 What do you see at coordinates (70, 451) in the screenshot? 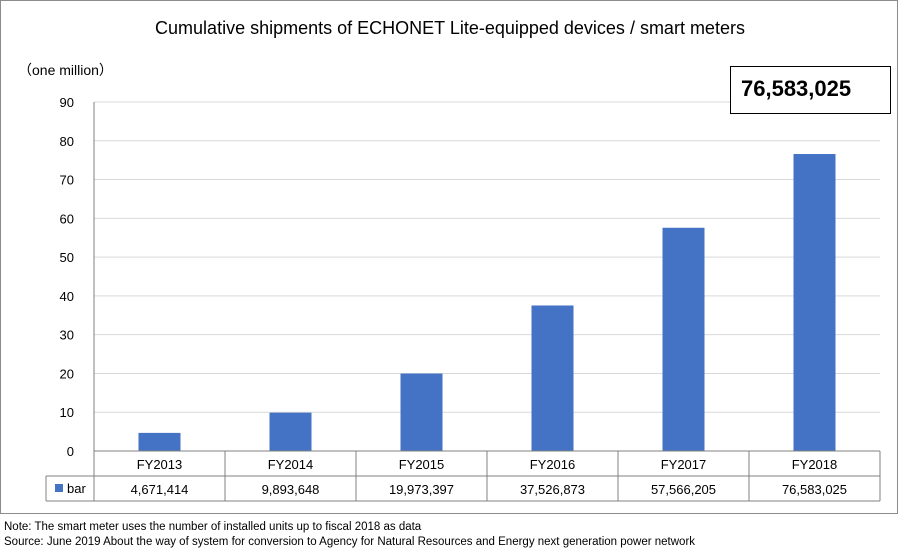
I see `y-tick-label: 0` at bounding box center [70, 451].